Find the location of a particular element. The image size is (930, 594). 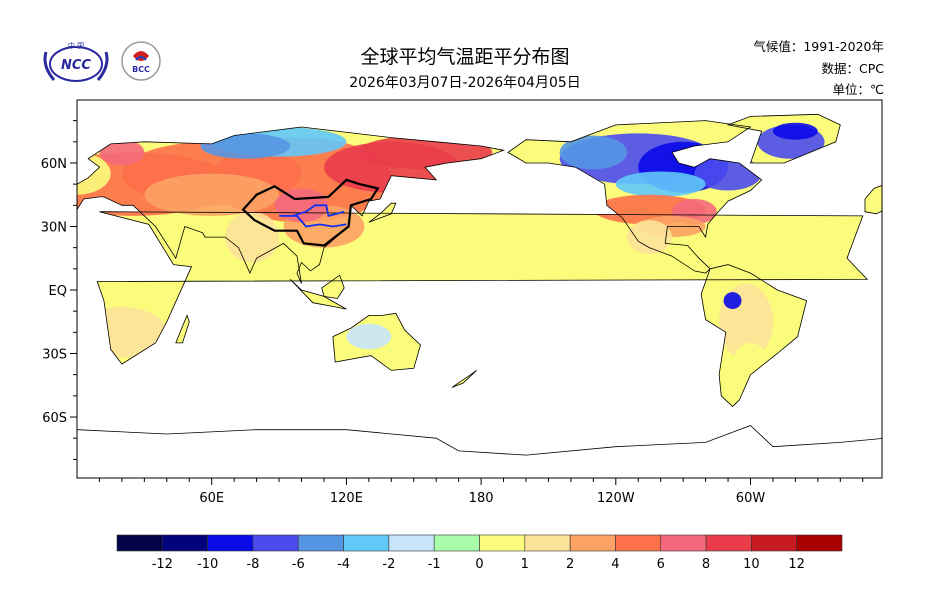

landmass-indonesia is located at coordinates (318, 294).